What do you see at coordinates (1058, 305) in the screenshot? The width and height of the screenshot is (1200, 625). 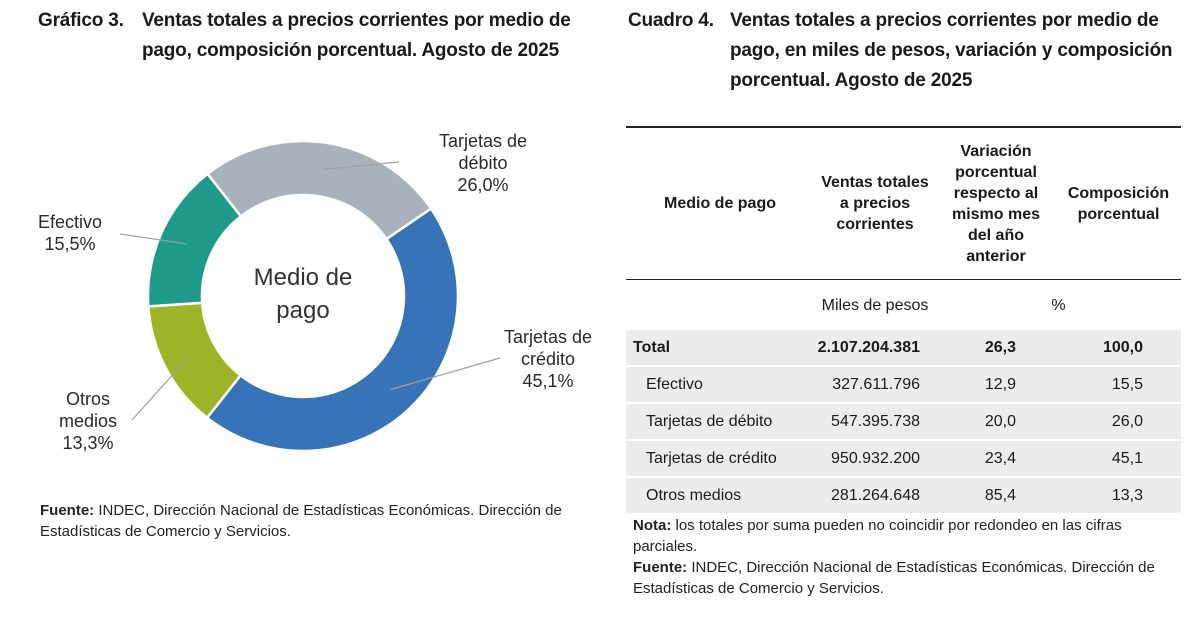 I see `units-pct: %` at bounding box center [1058, 305].